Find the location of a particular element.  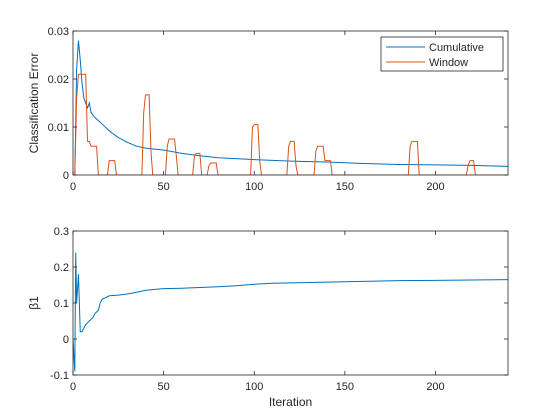

y-tick-label: 0.03 is located at coordinates (58, 32).